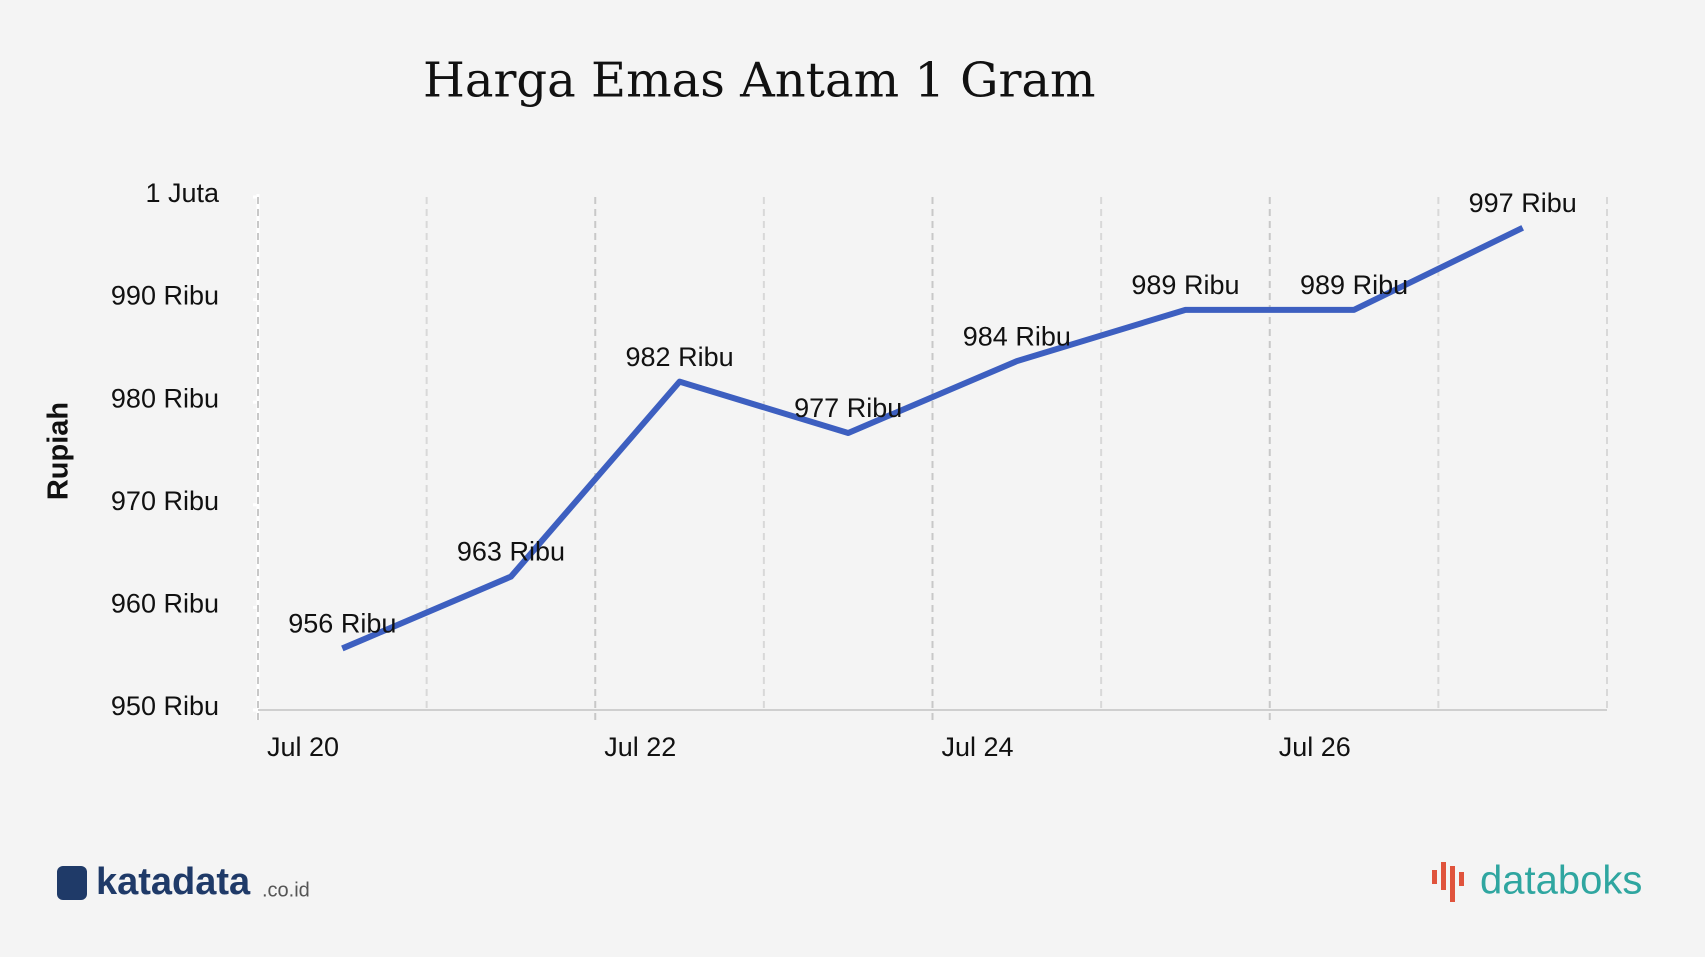  Describe the element at coordinates (1017, 336) in the screenshot. I see `data-label: 984 Ribu` at that location.